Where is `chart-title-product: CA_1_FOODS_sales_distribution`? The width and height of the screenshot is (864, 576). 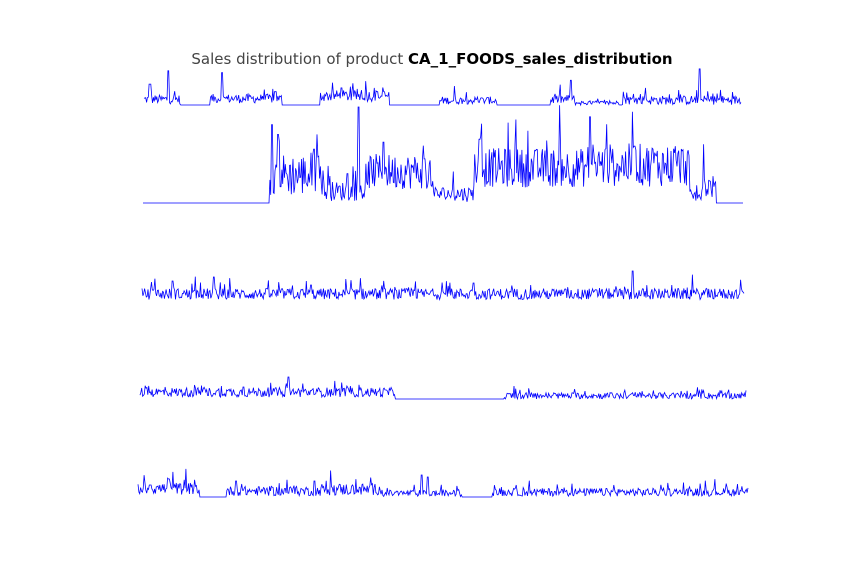 chart-title-product: CA_1_FOODS_sales_distribution is located at coordinates (540, 59).